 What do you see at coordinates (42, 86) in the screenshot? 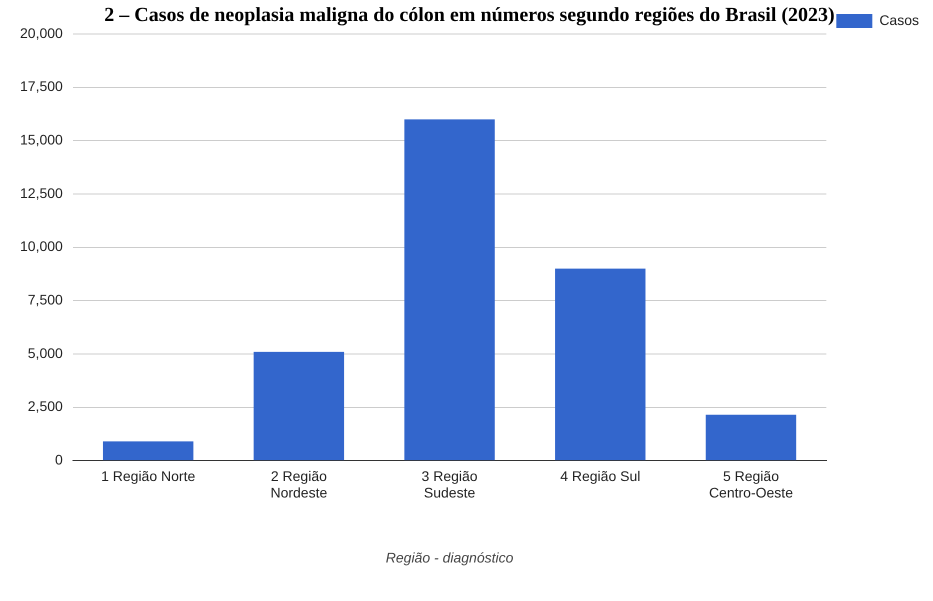
I see `y-tick-label: 17,500` at bounding box center [42, 86].